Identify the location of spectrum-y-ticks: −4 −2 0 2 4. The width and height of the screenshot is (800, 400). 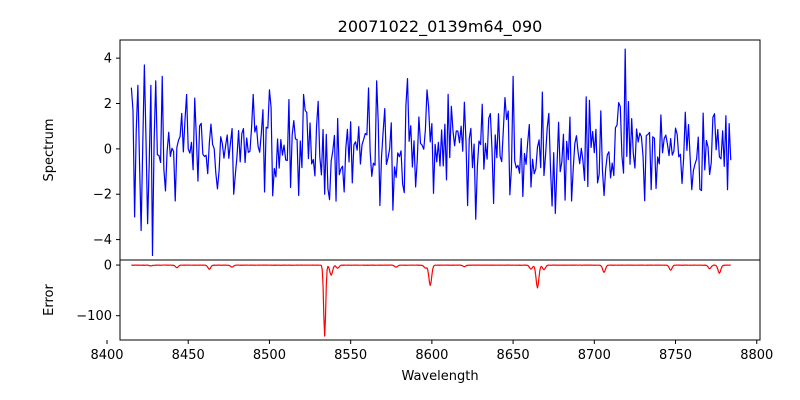
(106, 150).